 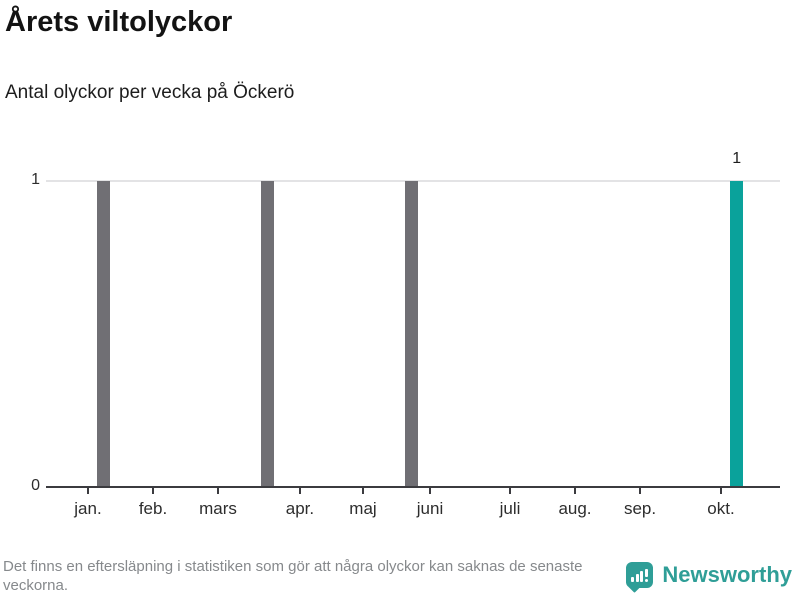 What do you see at coordinates (300, 508) in the screenshot?
I see `x-axis-tick-label: apr.` at bounding box center [300, 508].